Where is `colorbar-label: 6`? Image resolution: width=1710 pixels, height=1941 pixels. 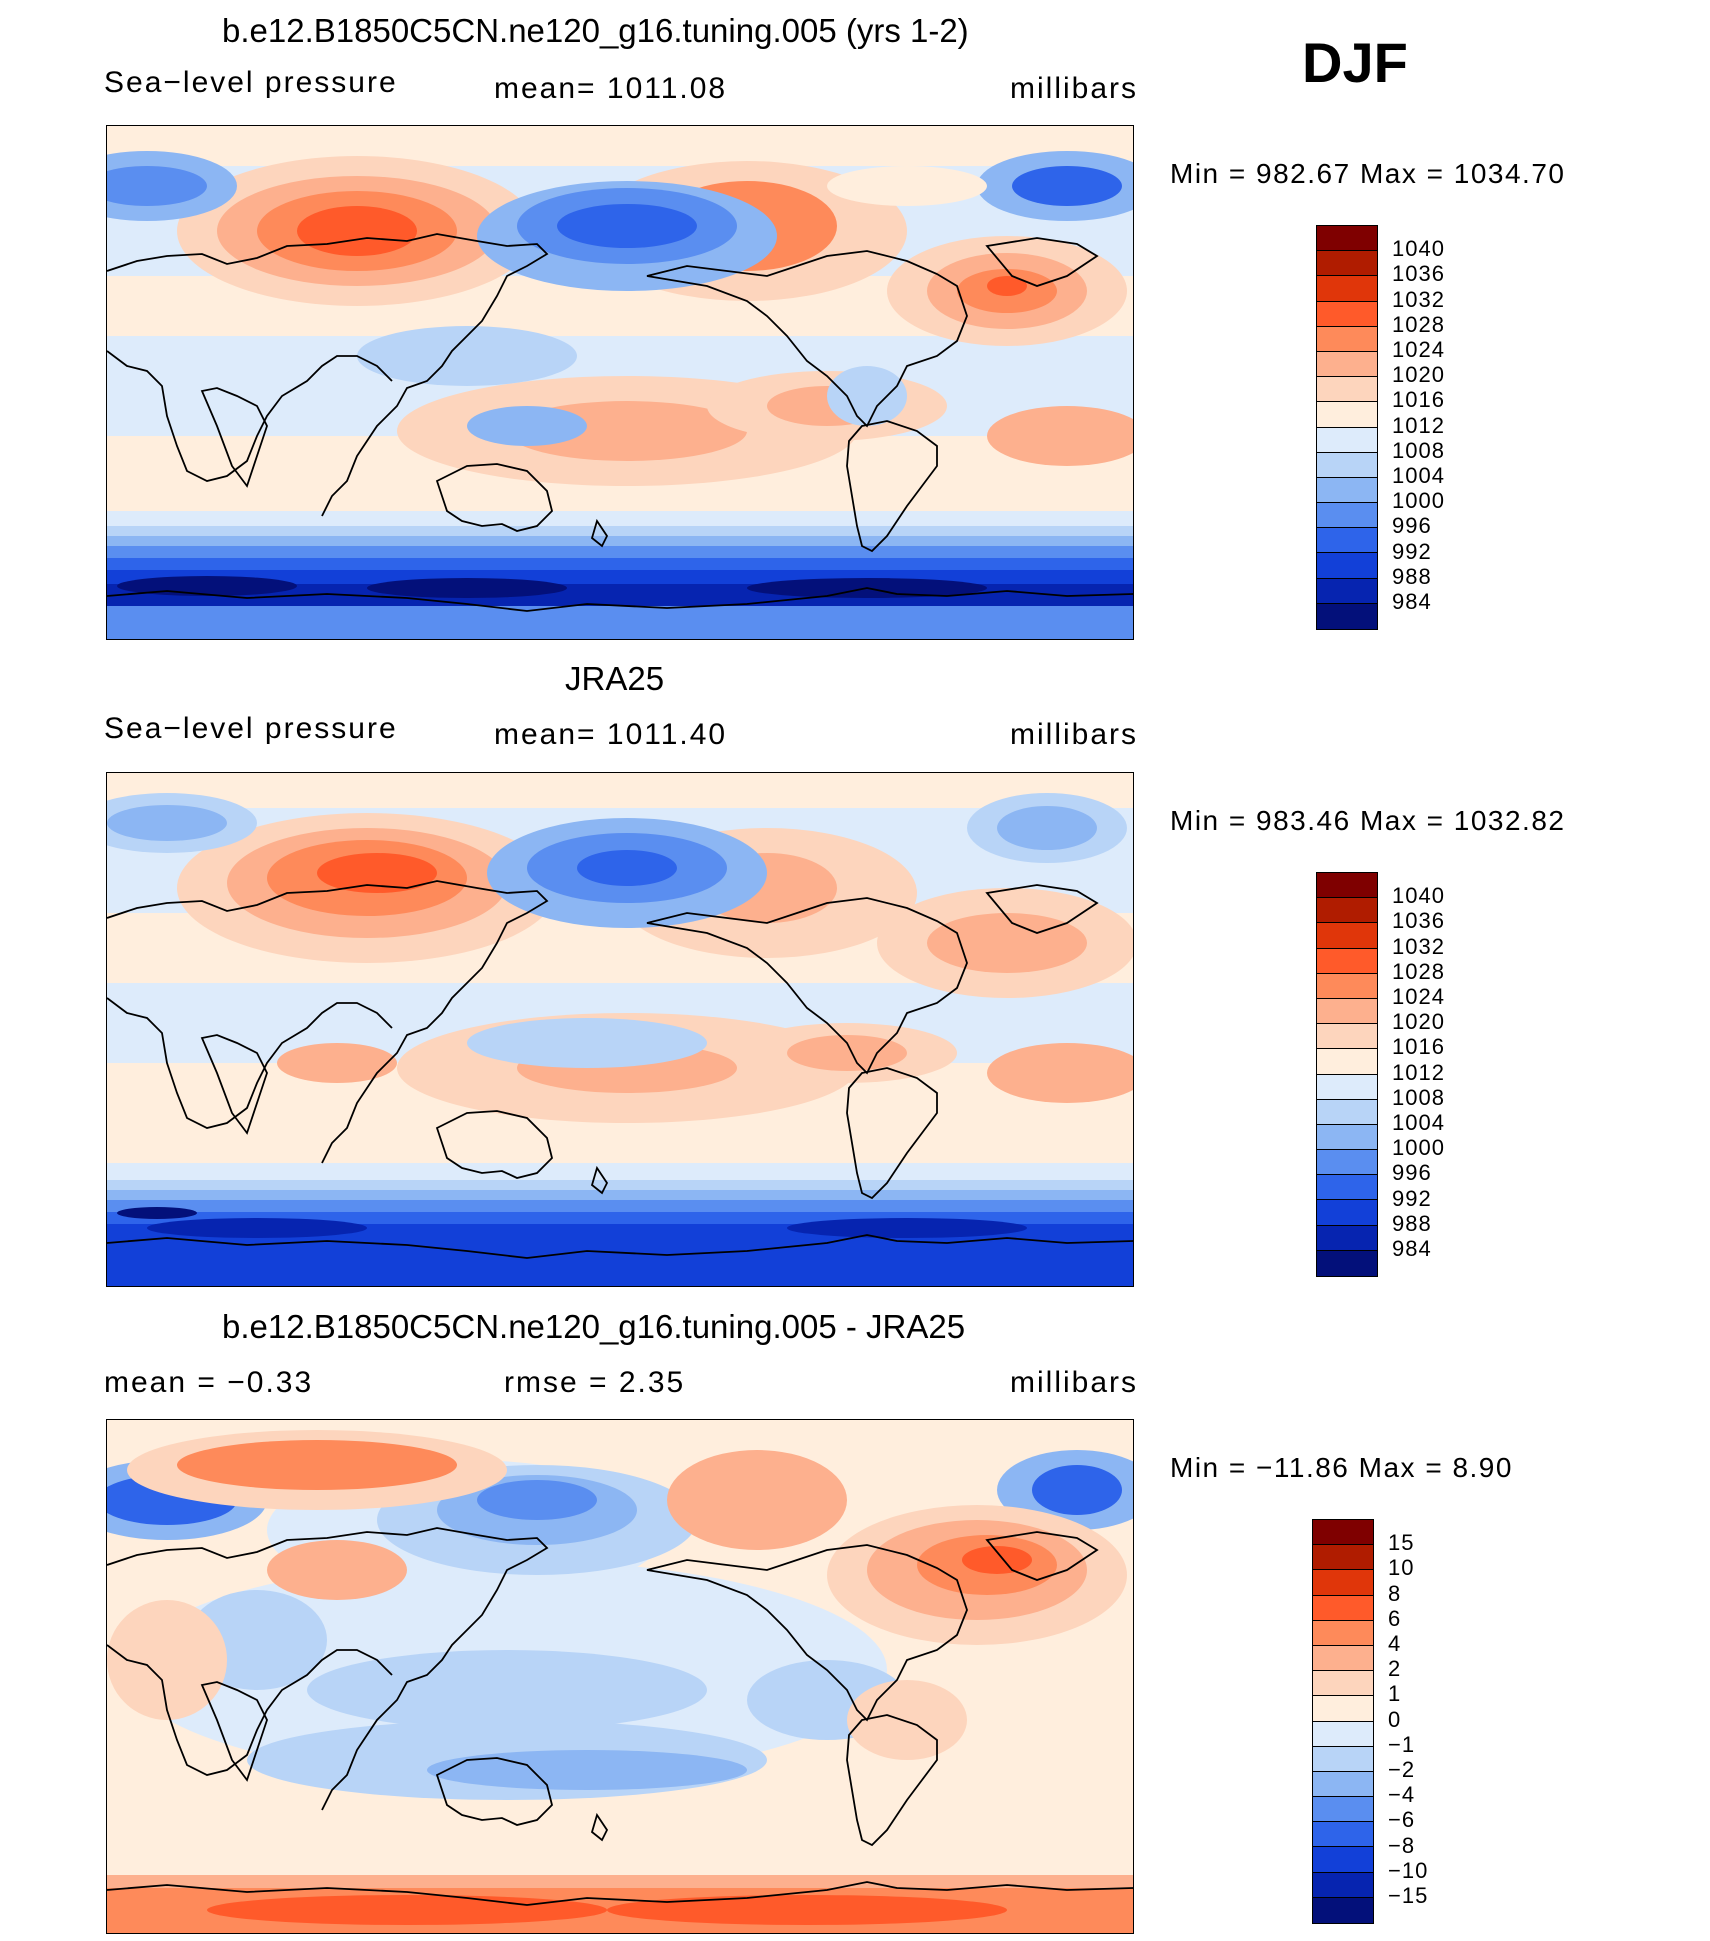
colorbar-label: 6 is located at coordinates (1395, 1618).